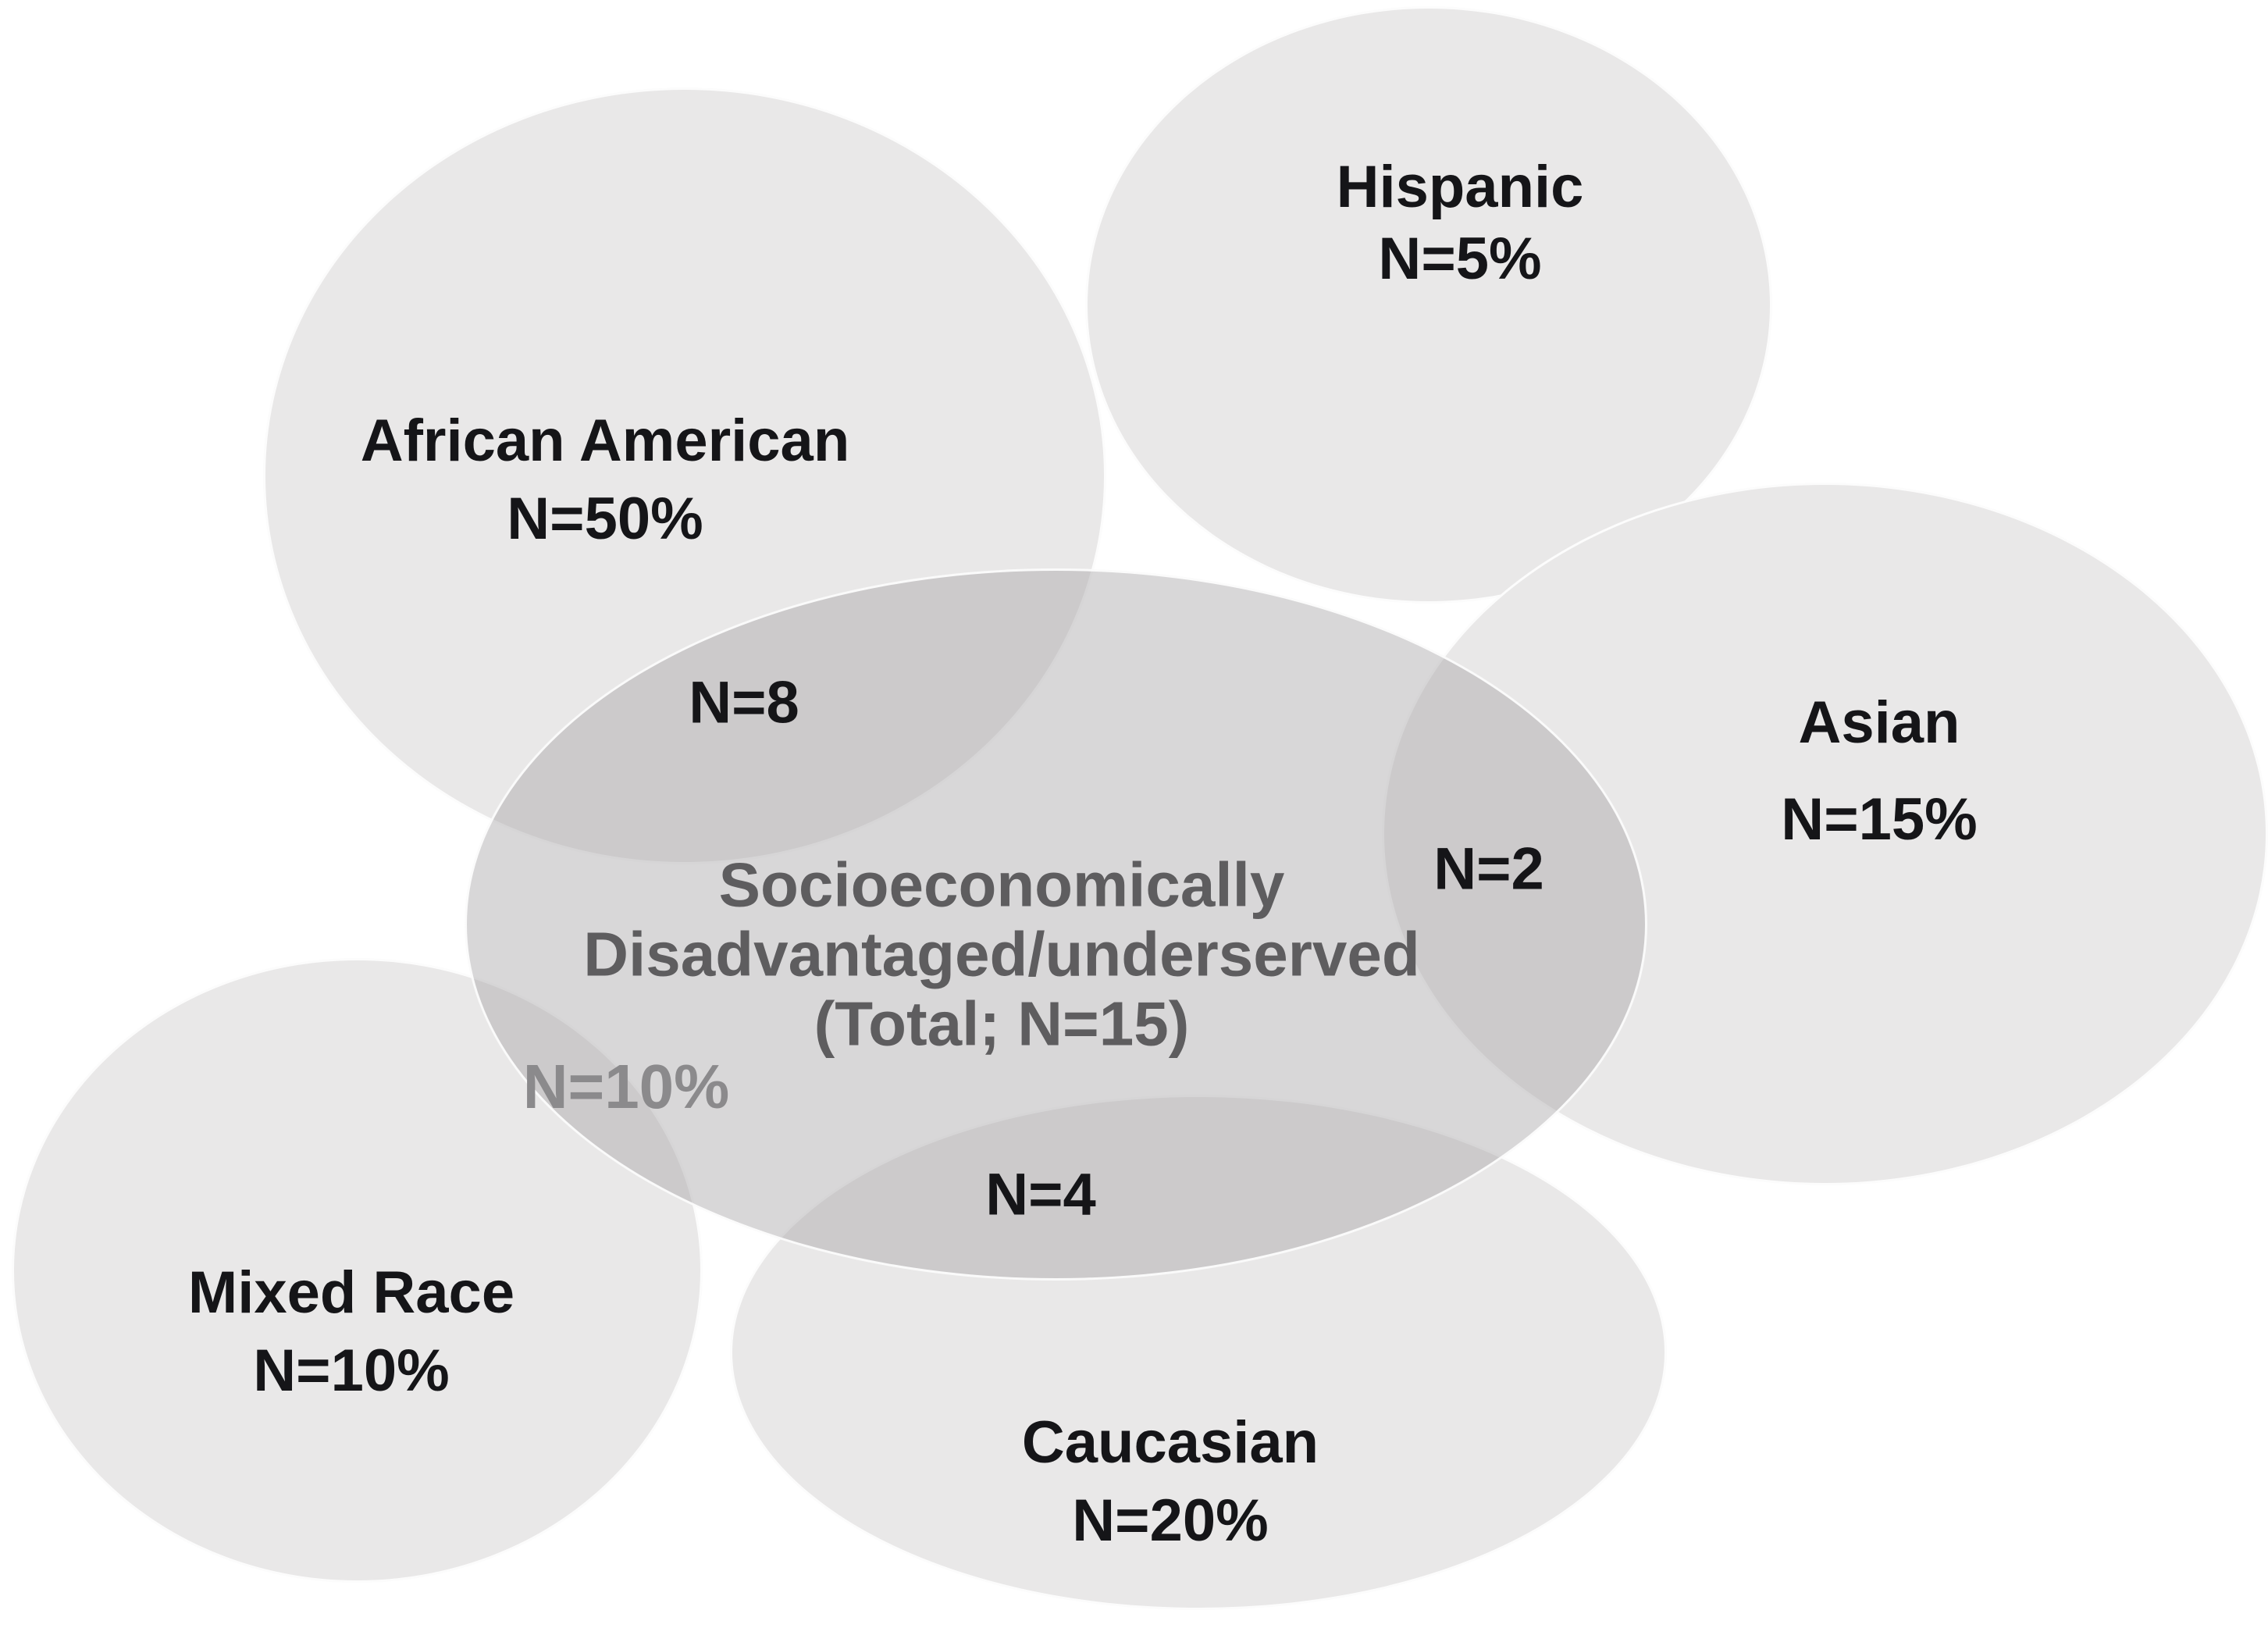 The width and height of the screenshot is (2268, 1628). What do you see at coordinates (626, 1086) in the screenshot?
I see `overlap-mixed-race-count: N=10%` at bounding box center [626, 1086].